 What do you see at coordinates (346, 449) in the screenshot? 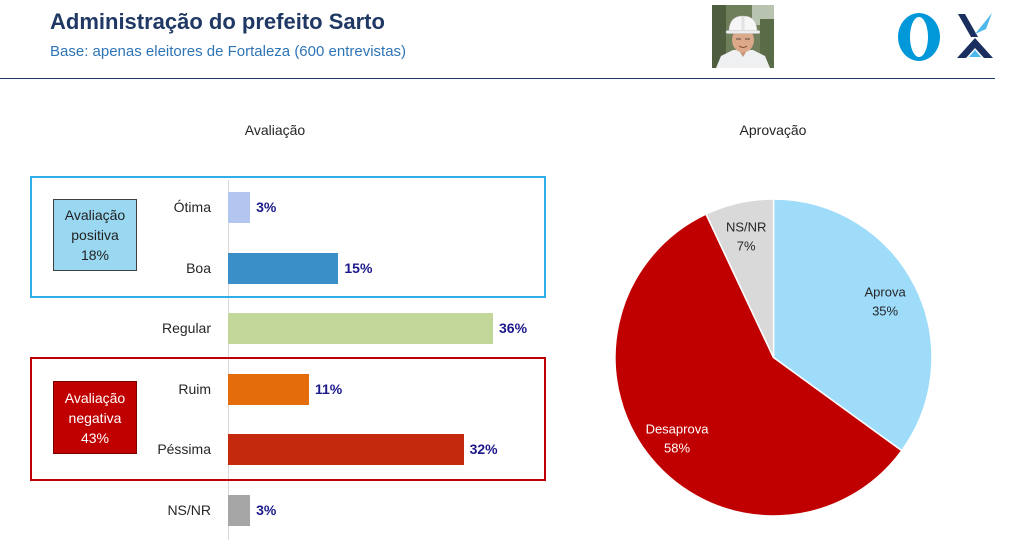
I see `bar-pessima` at bounding box center [346, 449].